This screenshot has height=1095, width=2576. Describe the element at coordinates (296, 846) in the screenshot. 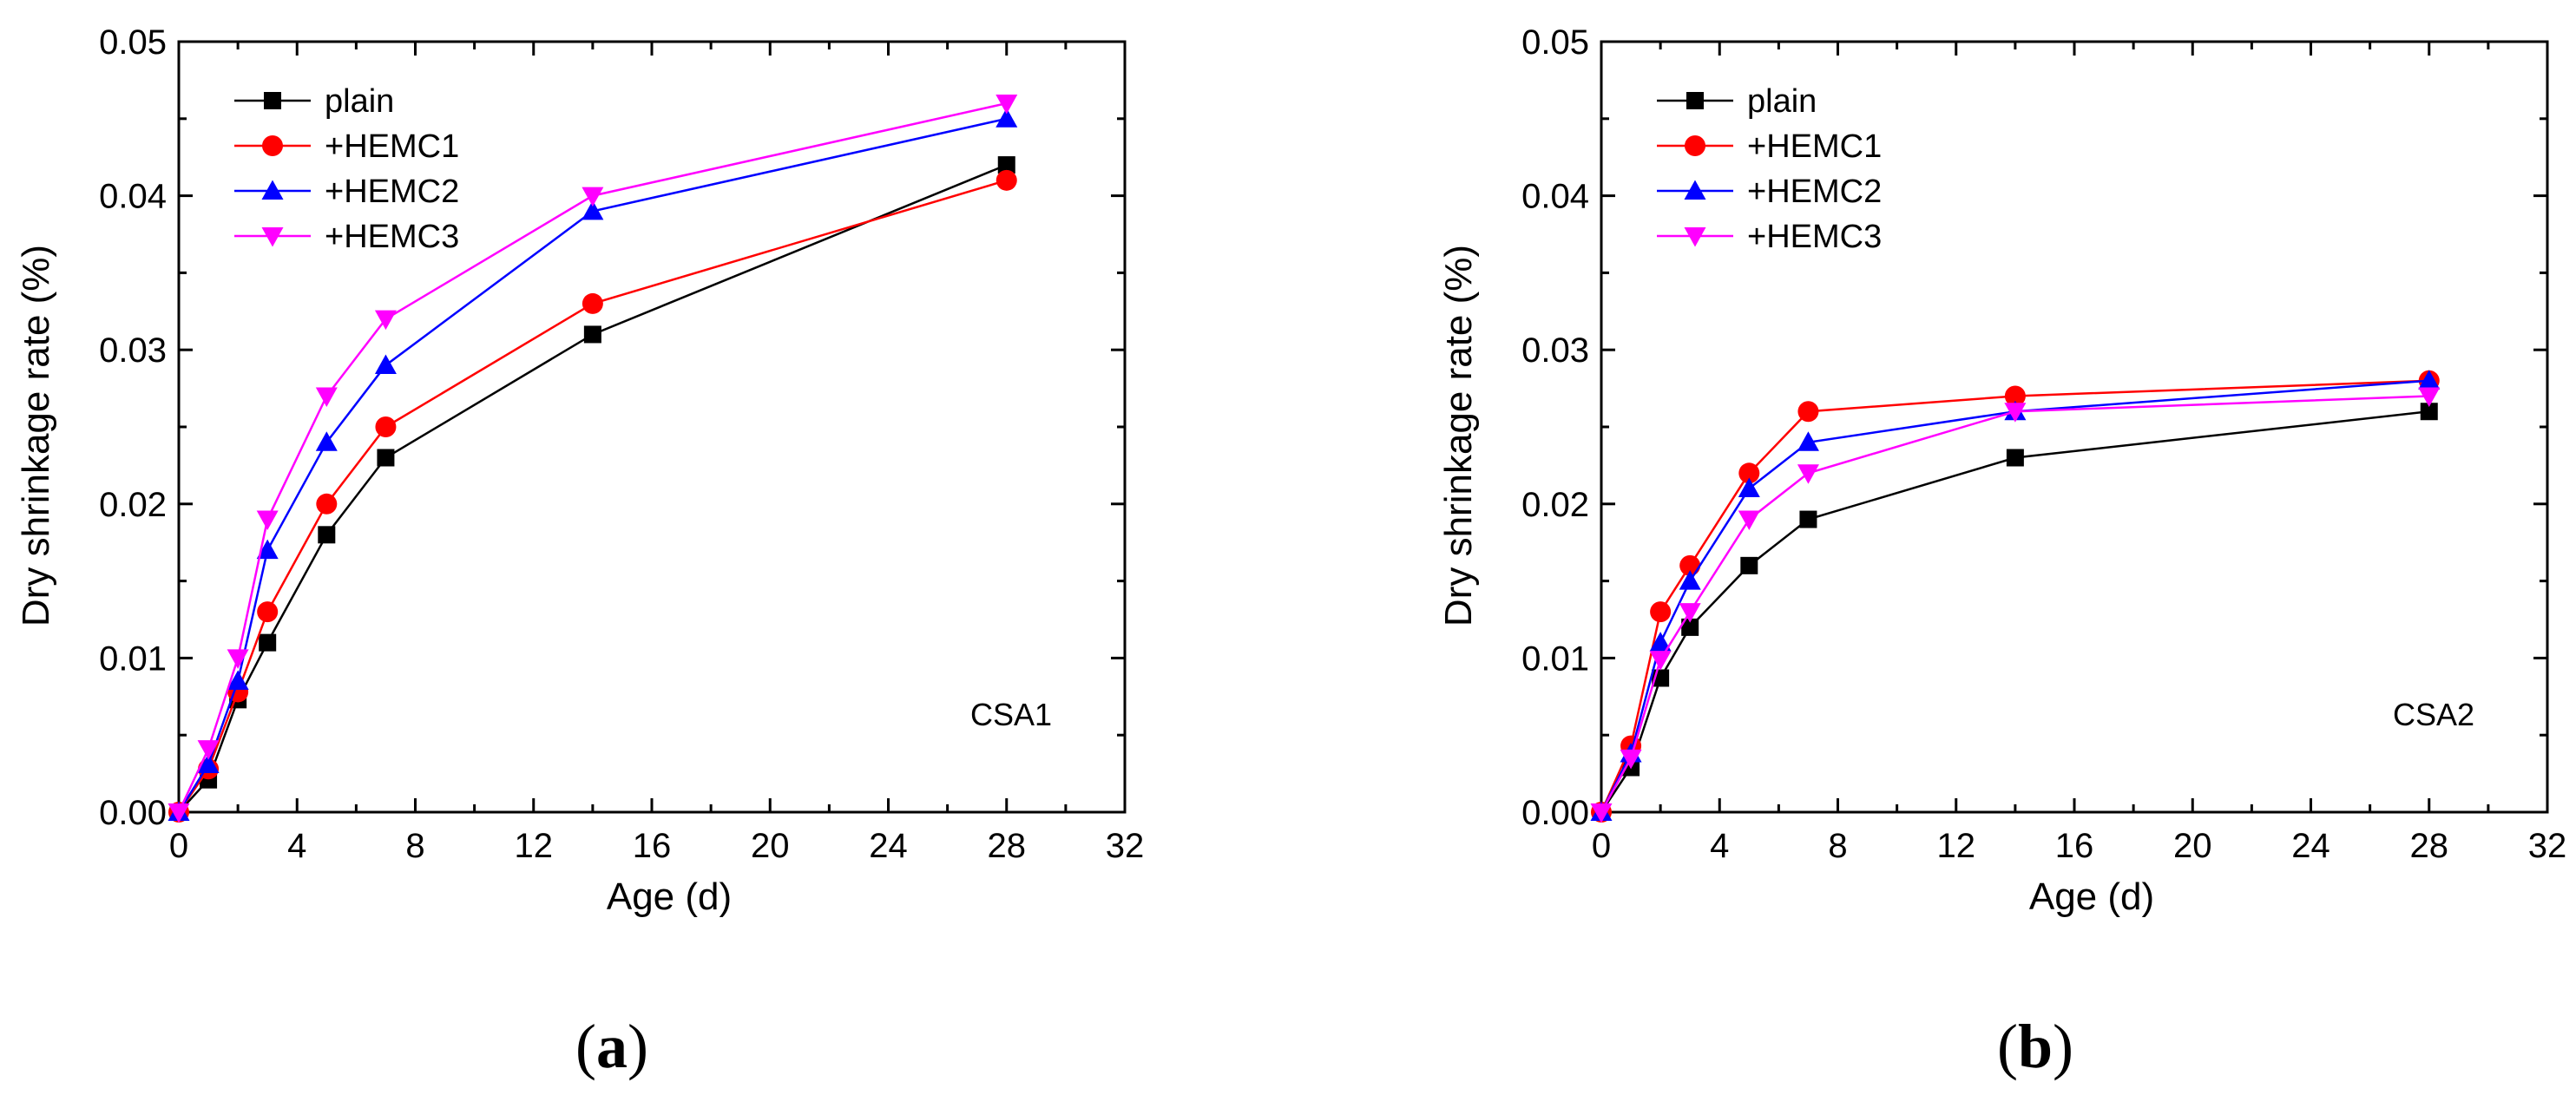

I see `x-tick-label: 4` at that location.